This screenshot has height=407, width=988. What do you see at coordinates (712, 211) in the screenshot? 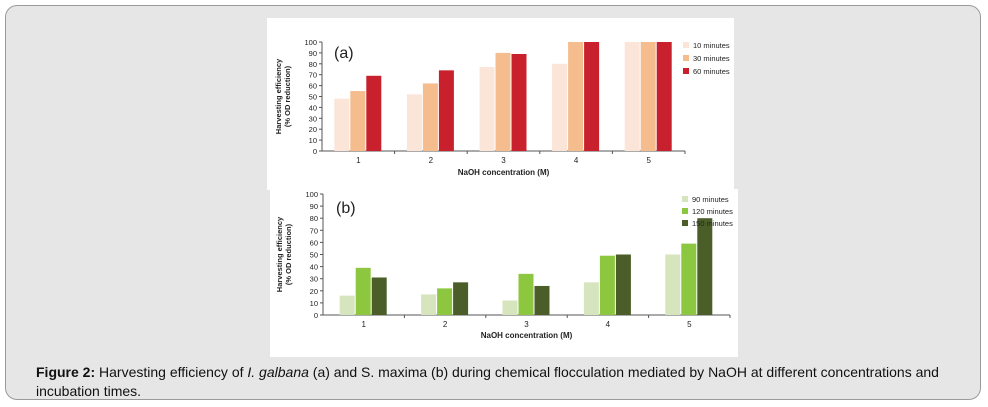
I see `chart-b-legend-label: 120 minutes` at bounding box center [712, 211].